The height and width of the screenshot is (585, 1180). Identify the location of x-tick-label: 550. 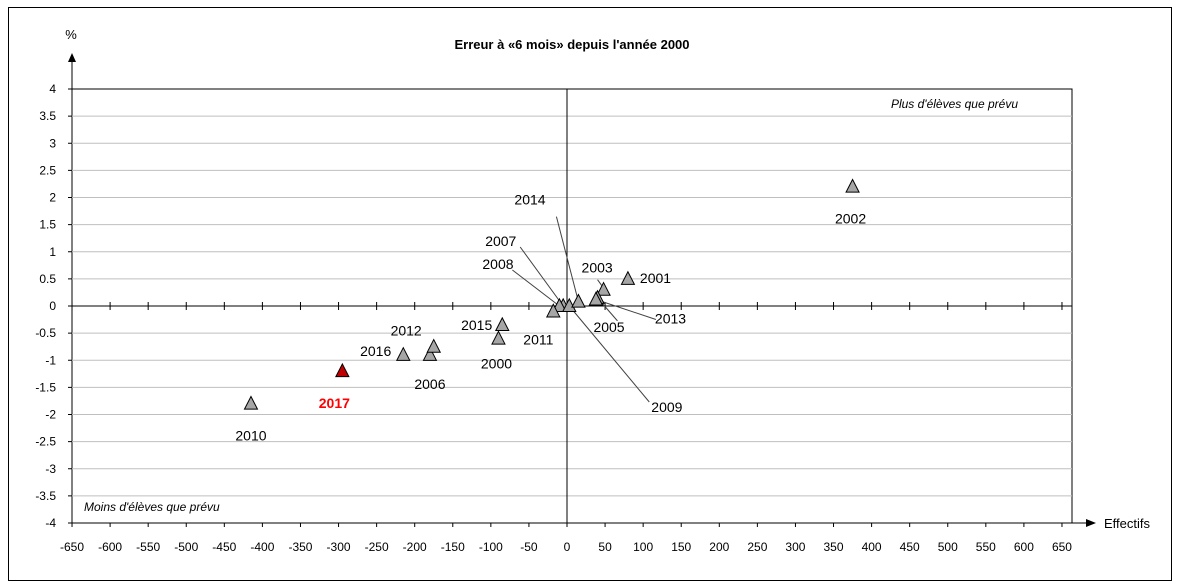
(986, 547).